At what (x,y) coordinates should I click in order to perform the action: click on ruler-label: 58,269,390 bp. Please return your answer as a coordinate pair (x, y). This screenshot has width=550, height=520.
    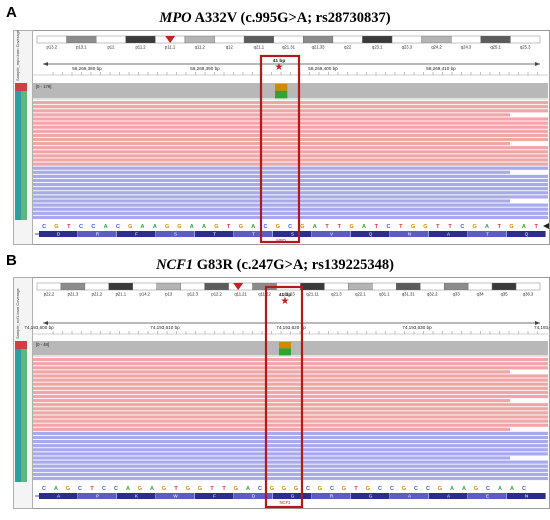
    Looking at the image, I should click on (205, 68).